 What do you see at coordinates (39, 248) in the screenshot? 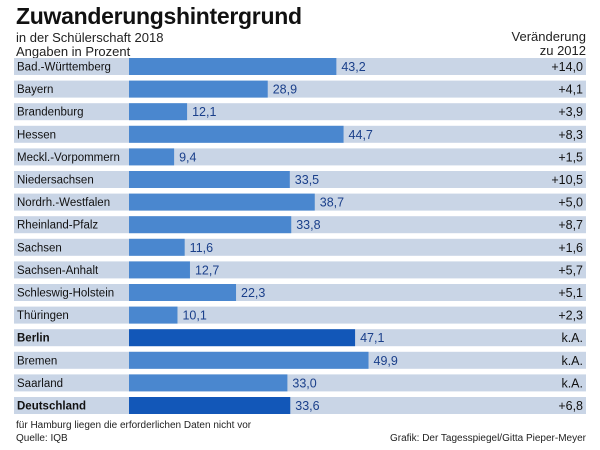
I see `category-label: Sachsen` at bounding box center [39, 248].